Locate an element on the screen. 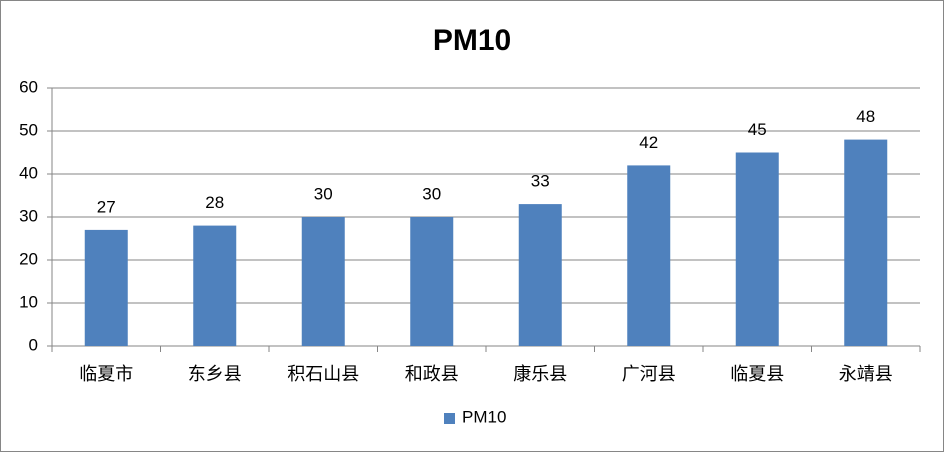 The height and width of the screenshot is (457, 944). data-label: 45 is located at coordinates (757, 129).